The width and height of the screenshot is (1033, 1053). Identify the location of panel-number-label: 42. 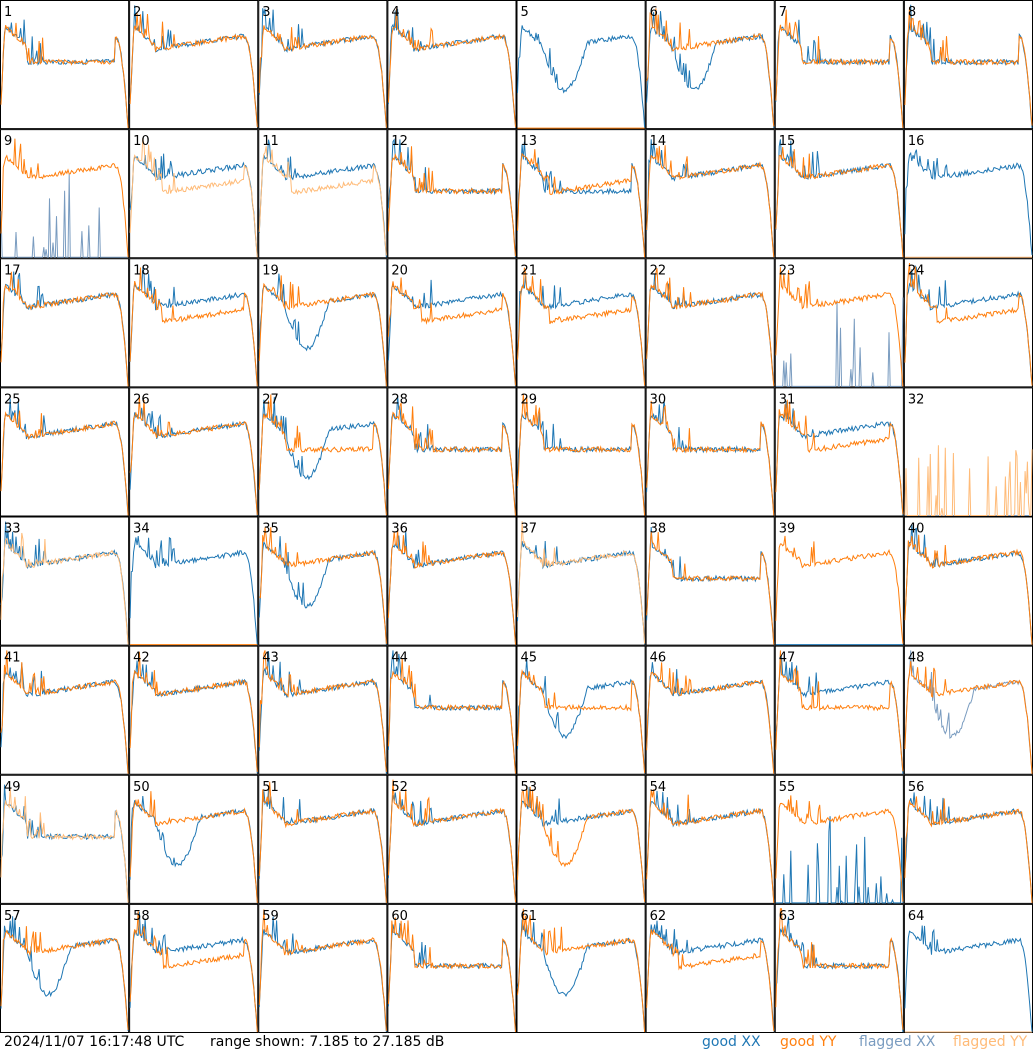
(141, 658).